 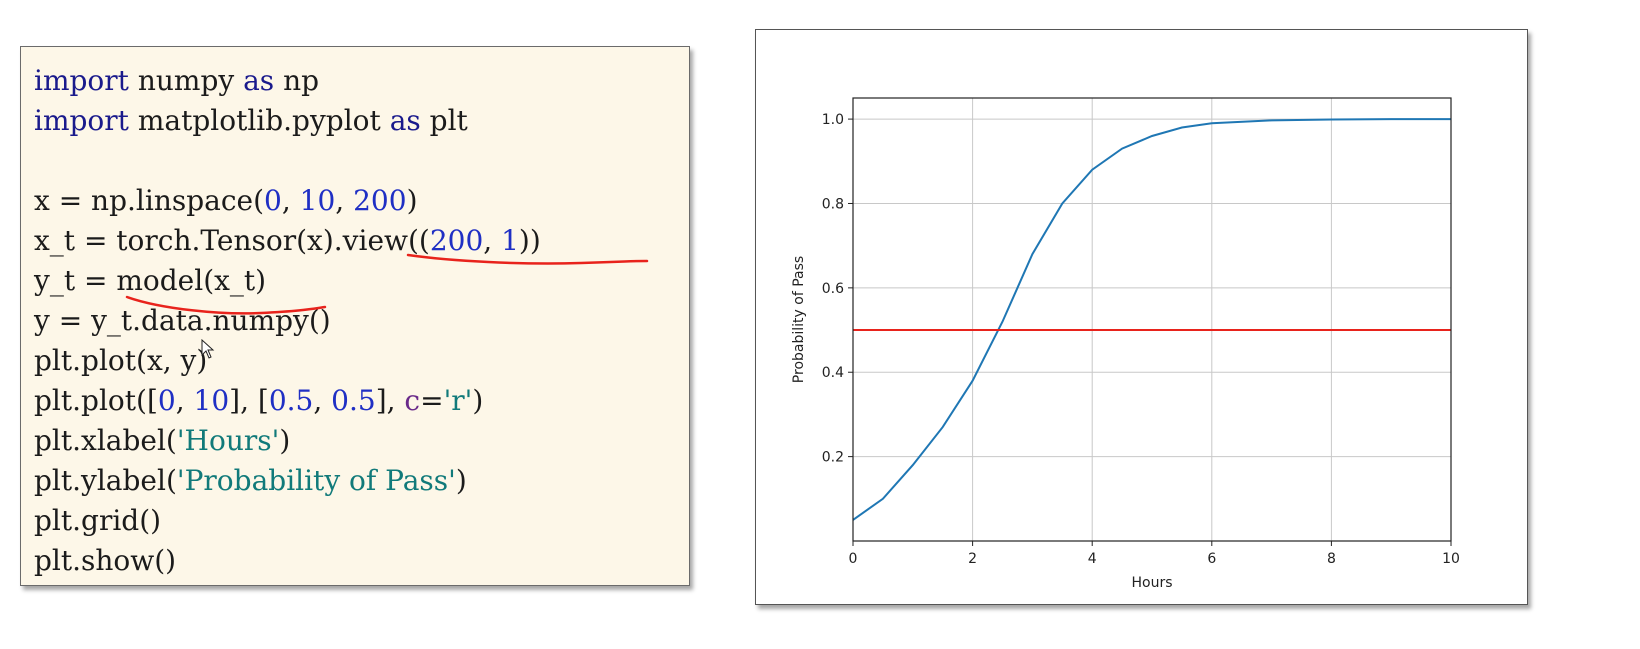 I want to click on code-token: 'Hours', so click(x=228, y=440).